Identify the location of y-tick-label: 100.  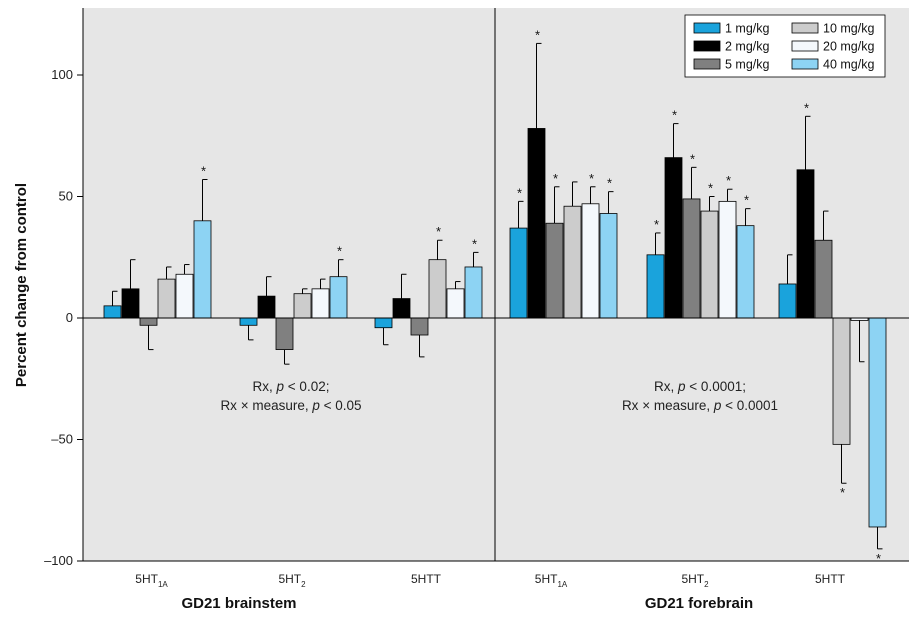
(62, 74).